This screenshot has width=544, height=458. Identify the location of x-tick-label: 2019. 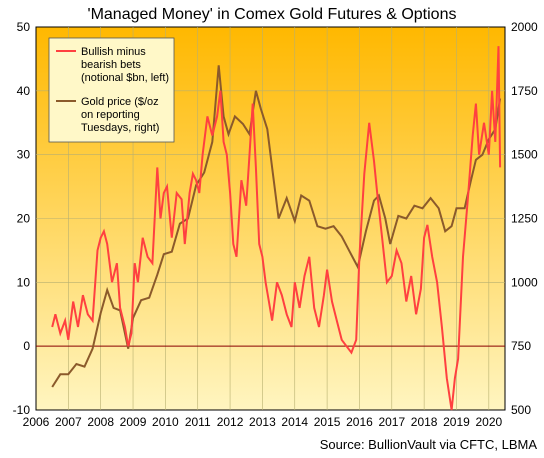
(456, 422).